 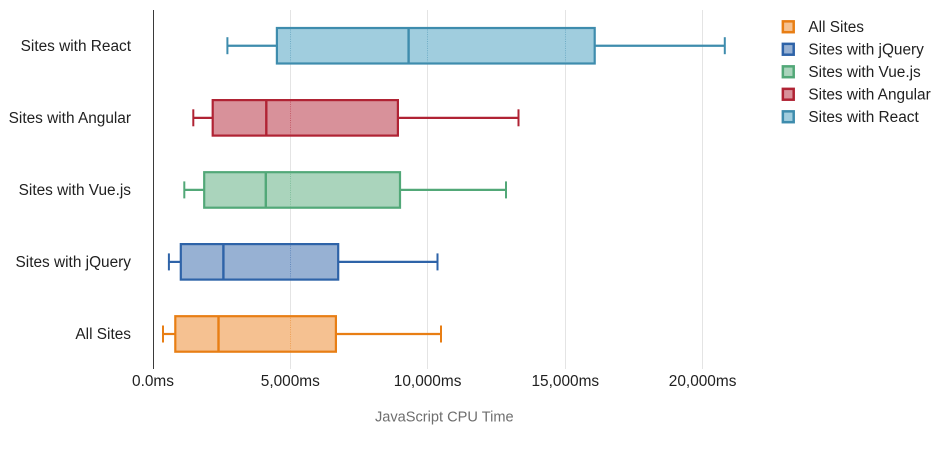 I want to click on svg-text: 15,000ms, so click(x=566, y=381).